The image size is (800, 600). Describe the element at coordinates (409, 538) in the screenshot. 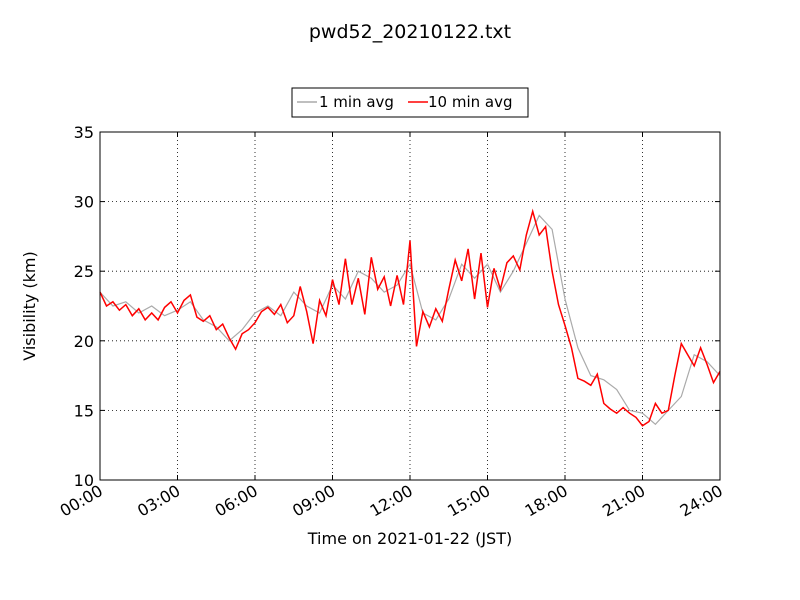

I see `x-axis-label: Time on 2021-01-22 (JST)` at that location.